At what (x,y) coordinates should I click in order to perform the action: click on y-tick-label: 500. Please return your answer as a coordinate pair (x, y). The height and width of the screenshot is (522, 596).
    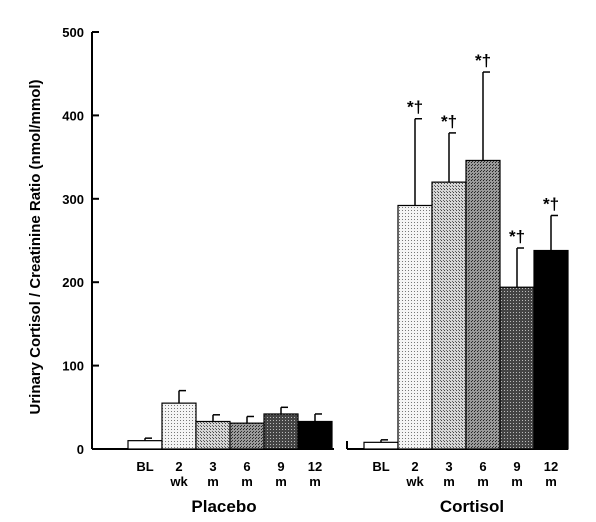
    Looking at the image, I should click on (73, 32).